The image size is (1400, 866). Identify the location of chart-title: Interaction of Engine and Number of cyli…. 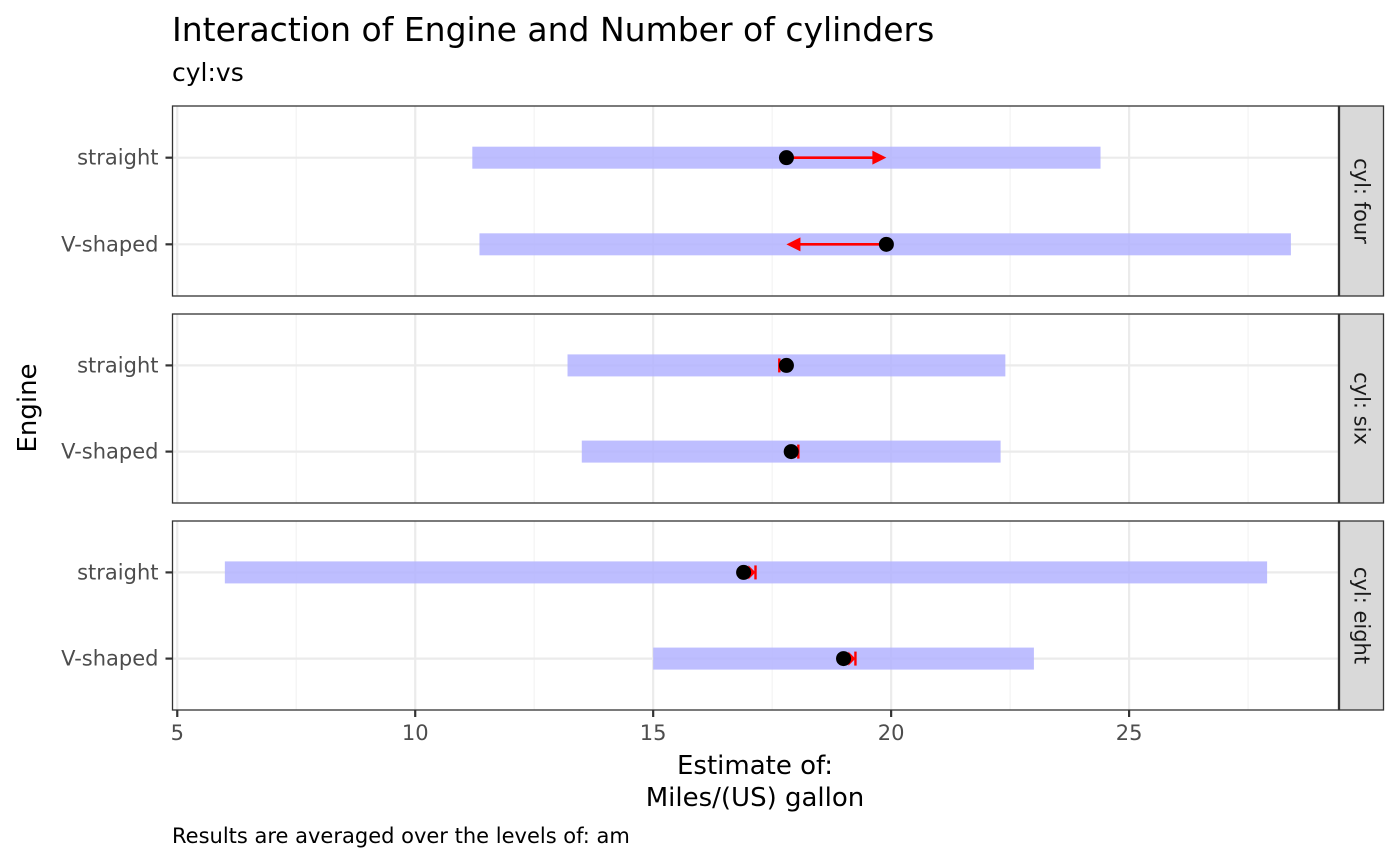
(553, 29).